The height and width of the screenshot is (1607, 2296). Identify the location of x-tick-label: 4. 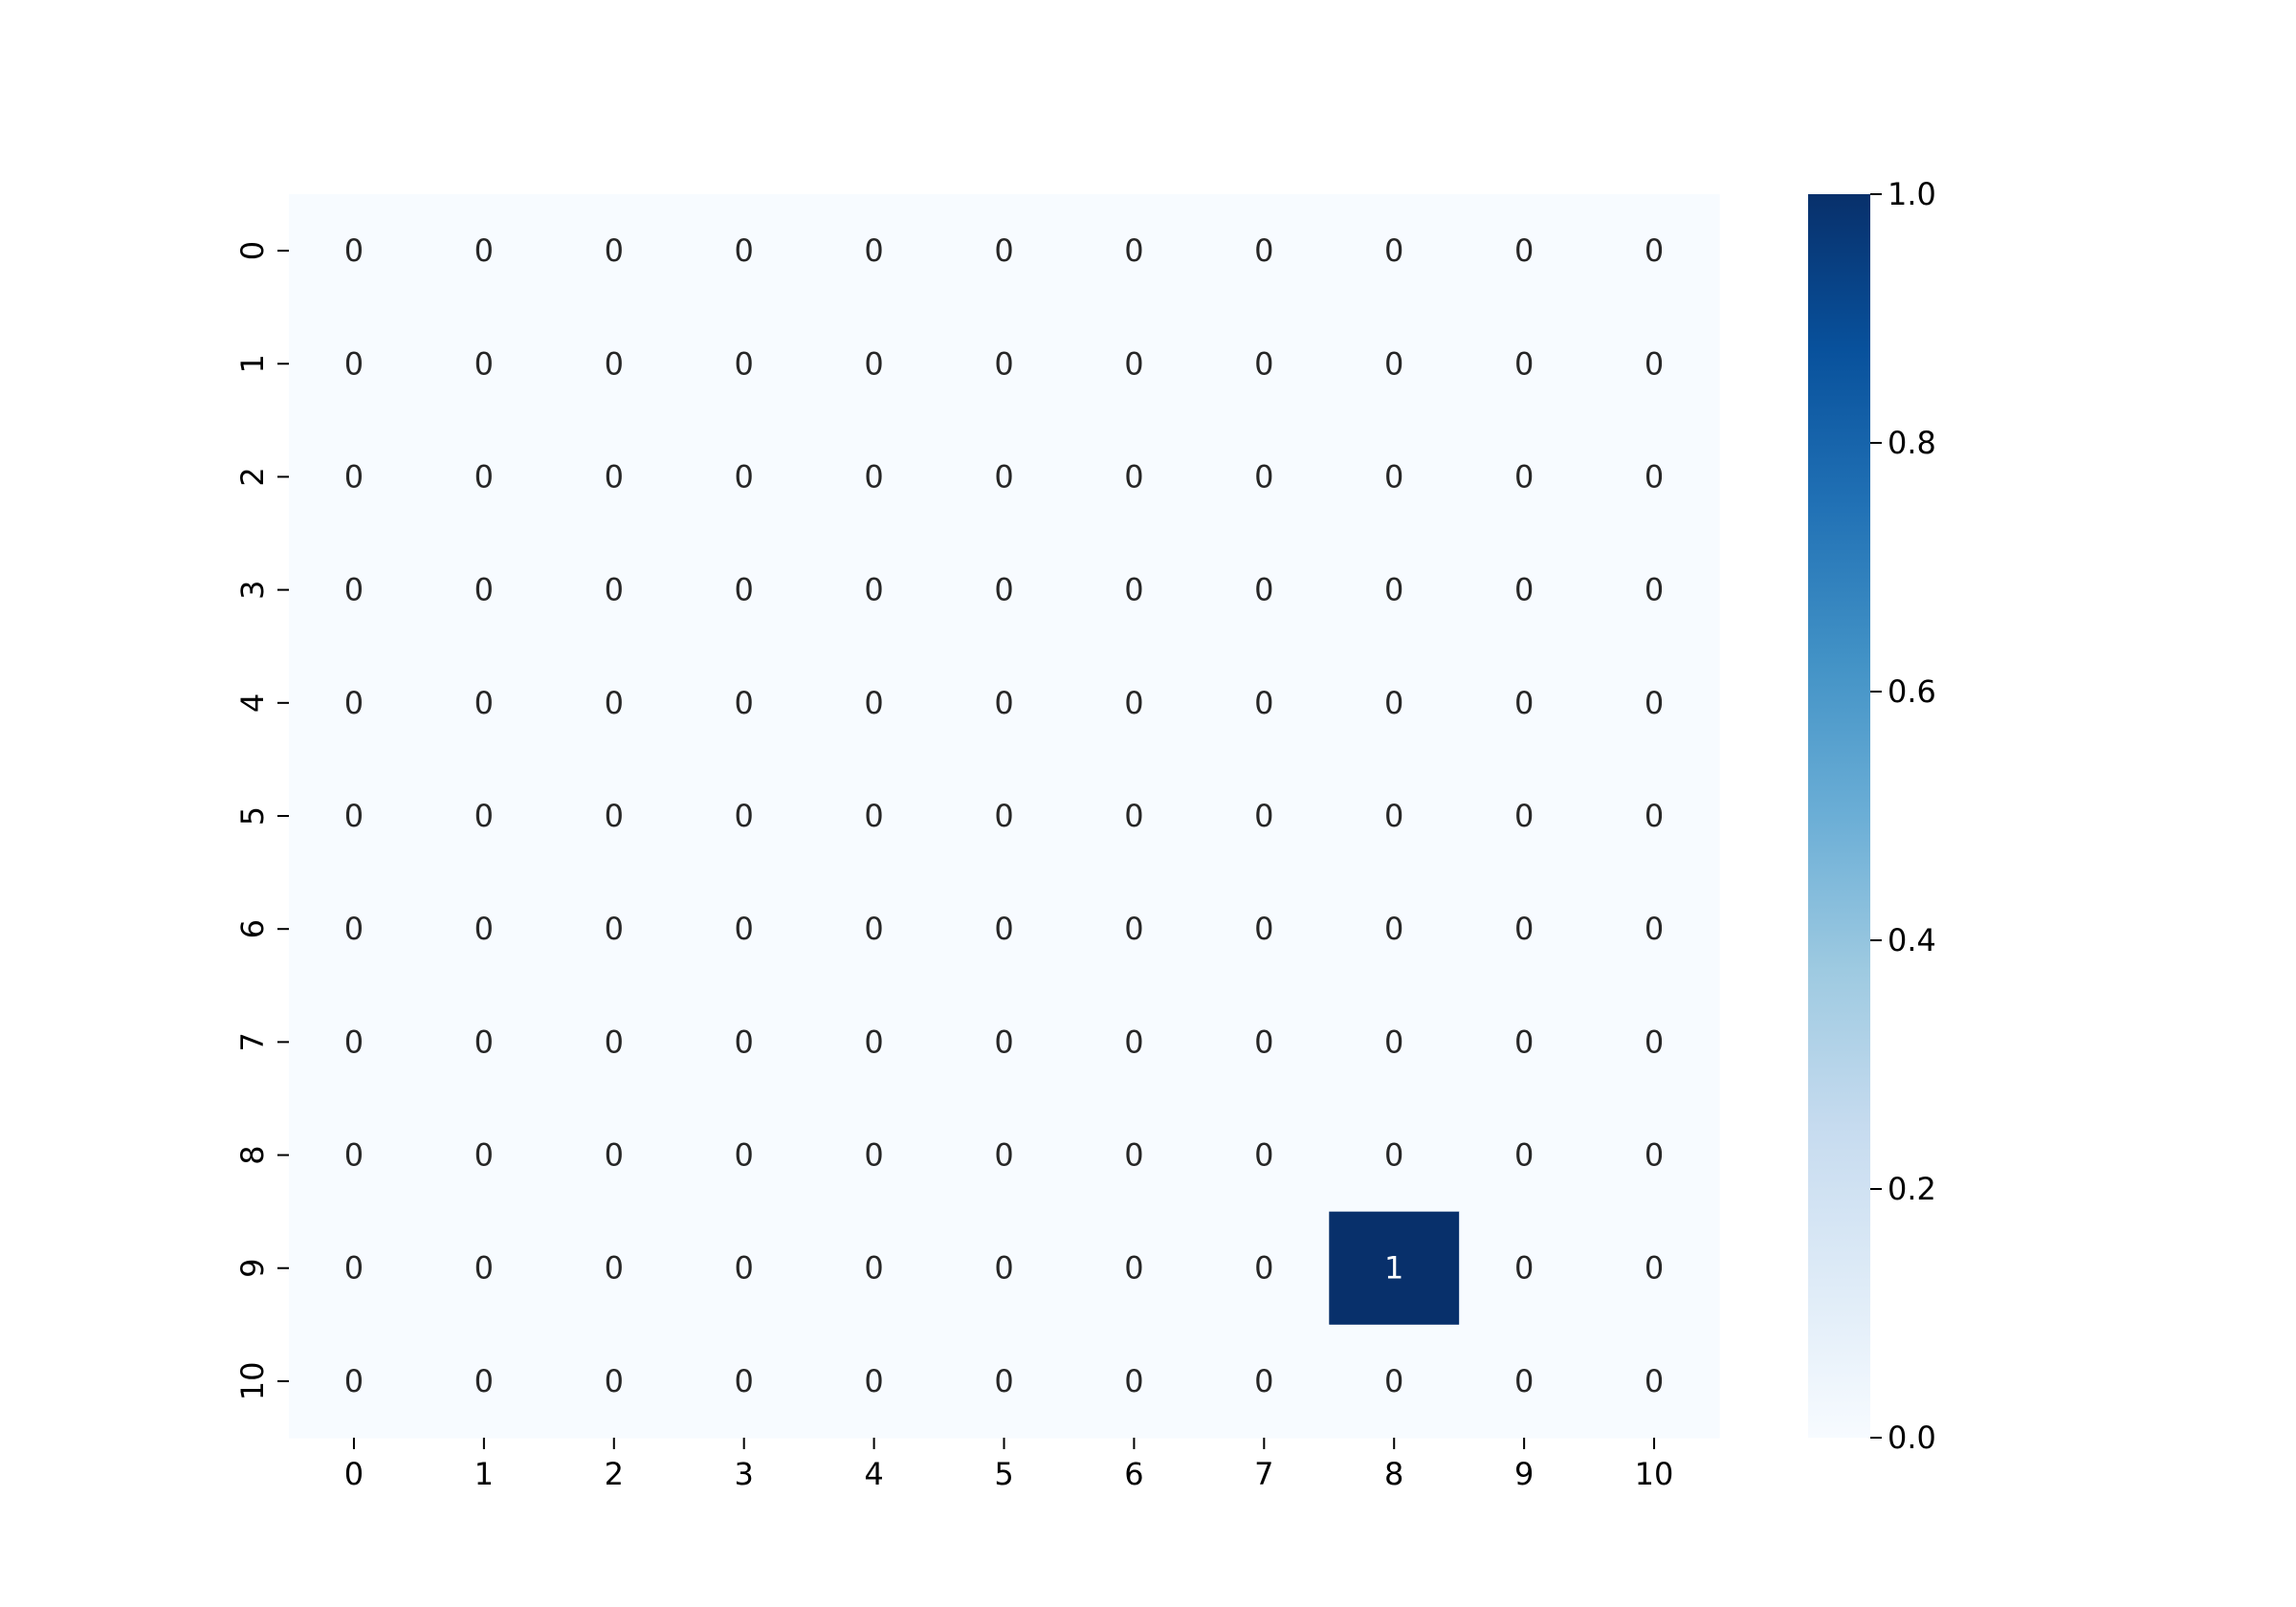
(873, 1474).